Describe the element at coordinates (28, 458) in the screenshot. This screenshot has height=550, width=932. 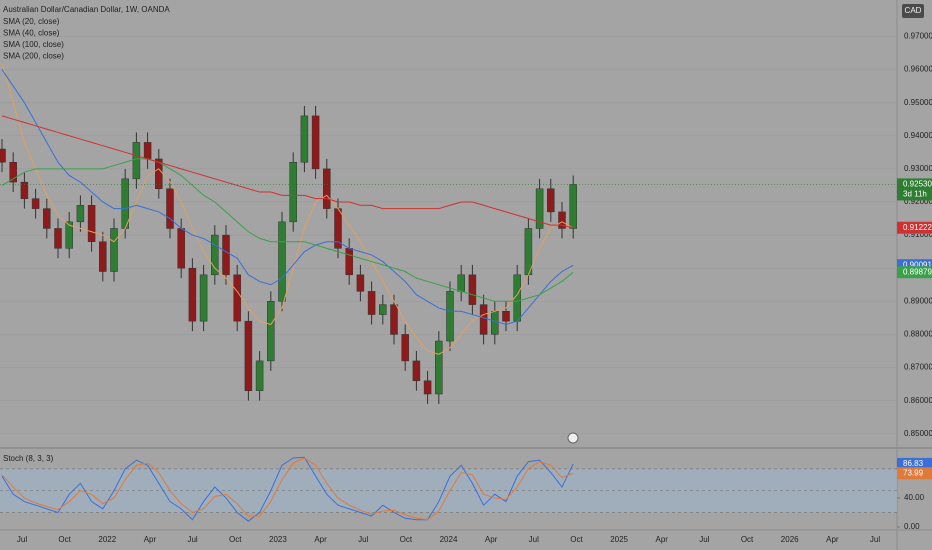
I see `stoch-title: Stoch (8, 3, 3)` at that location.